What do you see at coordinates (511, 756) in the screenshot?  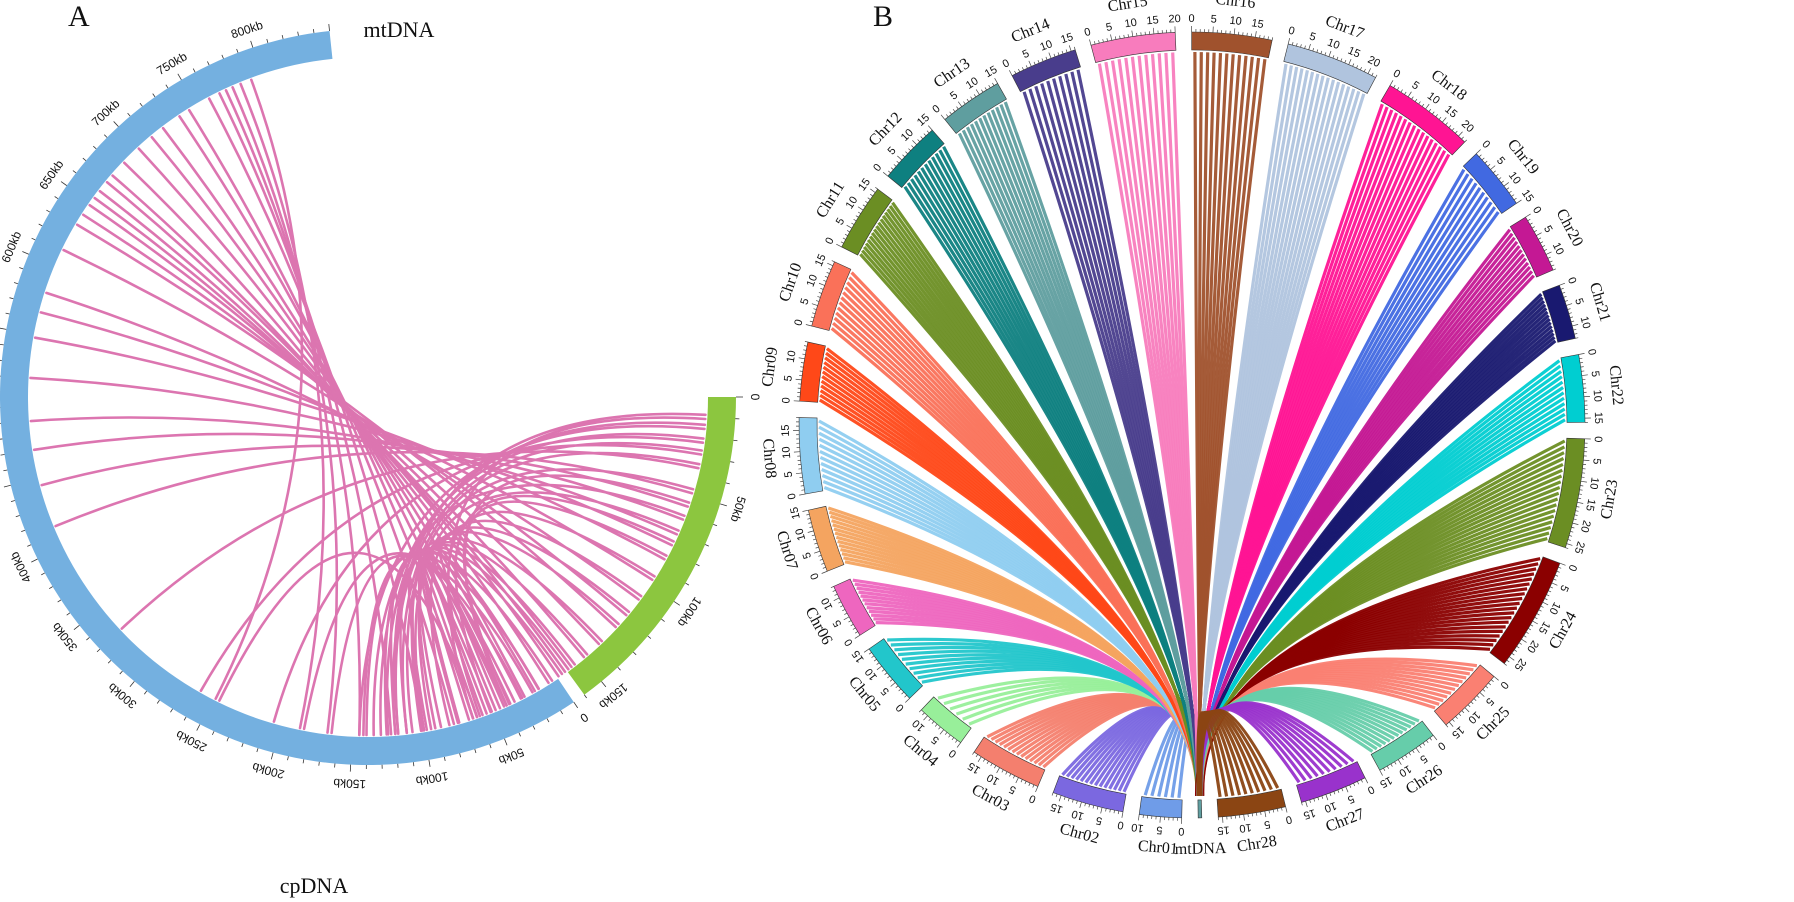 I see `mtdna-tick-label: 50kb` at bounding box center [511, 756].